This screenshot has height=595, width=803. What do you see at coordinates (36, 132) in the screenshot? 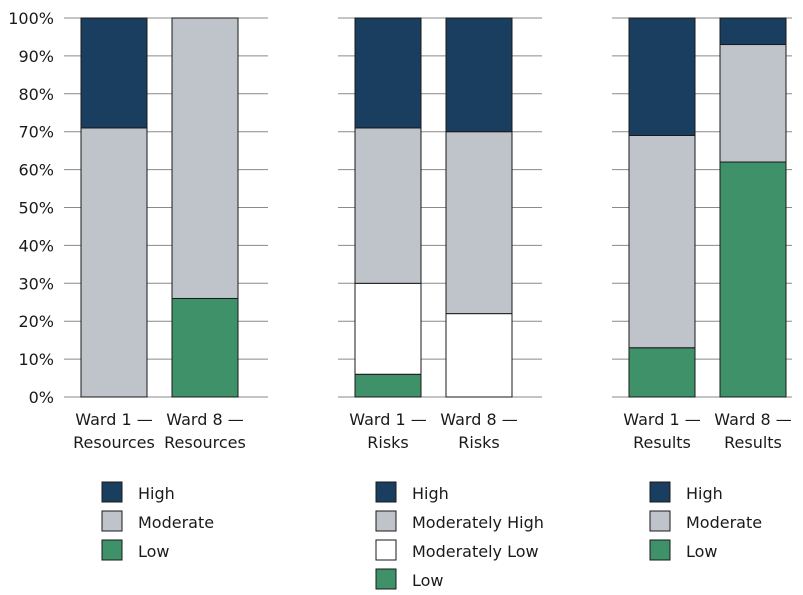
I see `y-tick-label: 70%` at bounding box center [36, 132].